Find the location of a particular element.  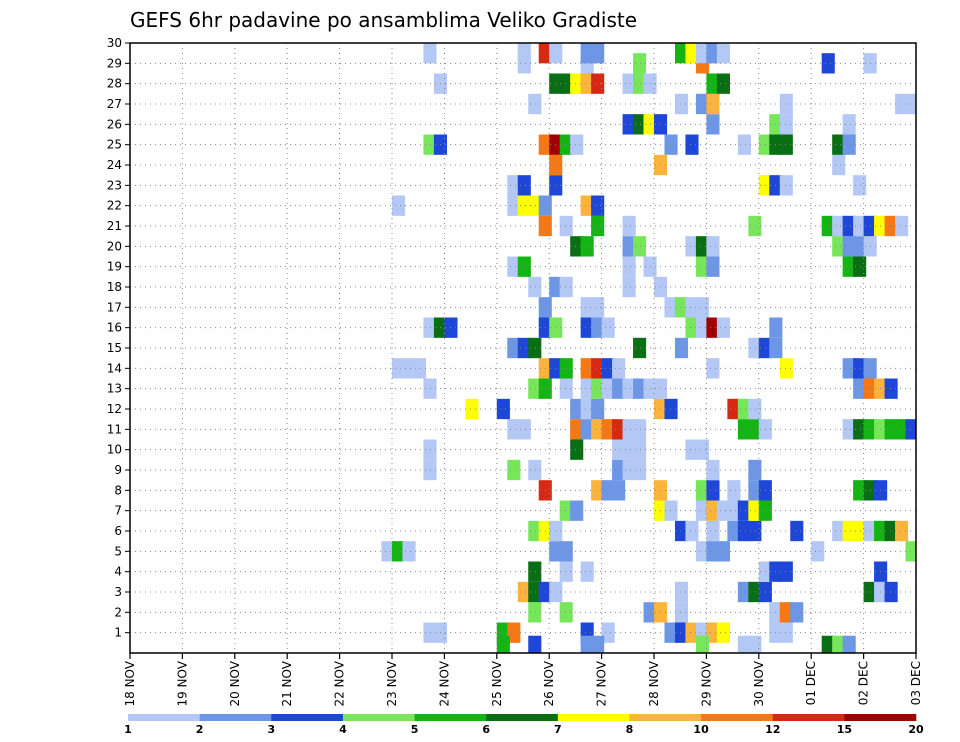

colorbar-tick-label: 8 is located at coordinates (630, 729).